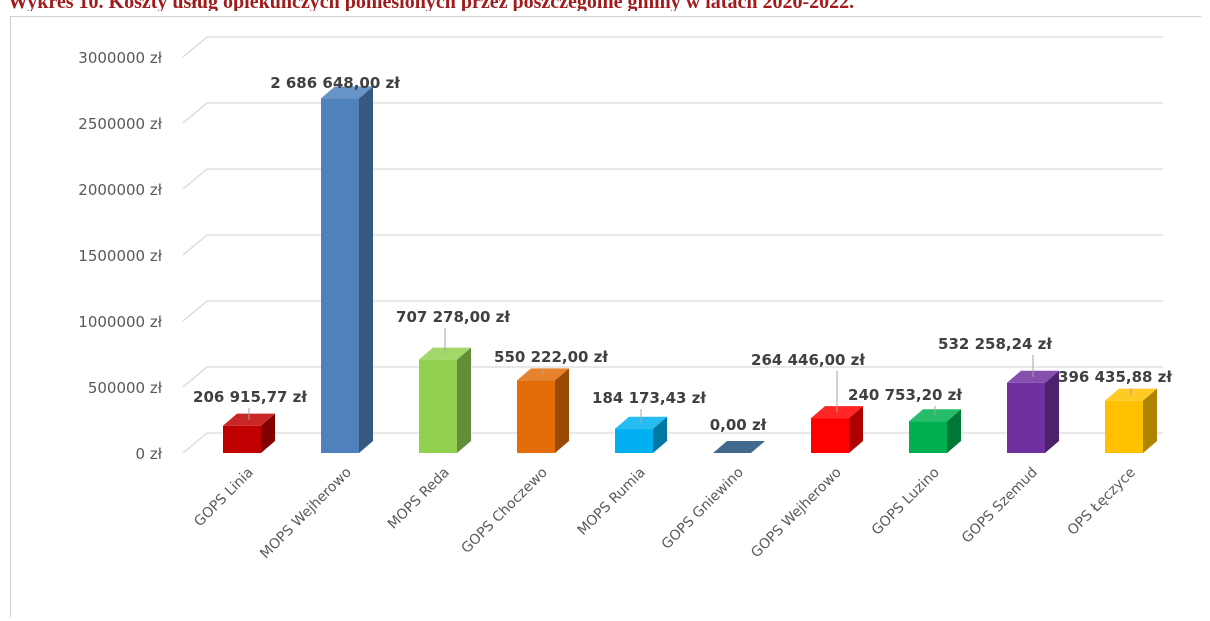 The width and height of the screenshot is (1210, 621). What do you see at coordinates (995, 344) in the screenshot?
I see `data-label: 532 258,24 zł` at bounding box center [995, 344].